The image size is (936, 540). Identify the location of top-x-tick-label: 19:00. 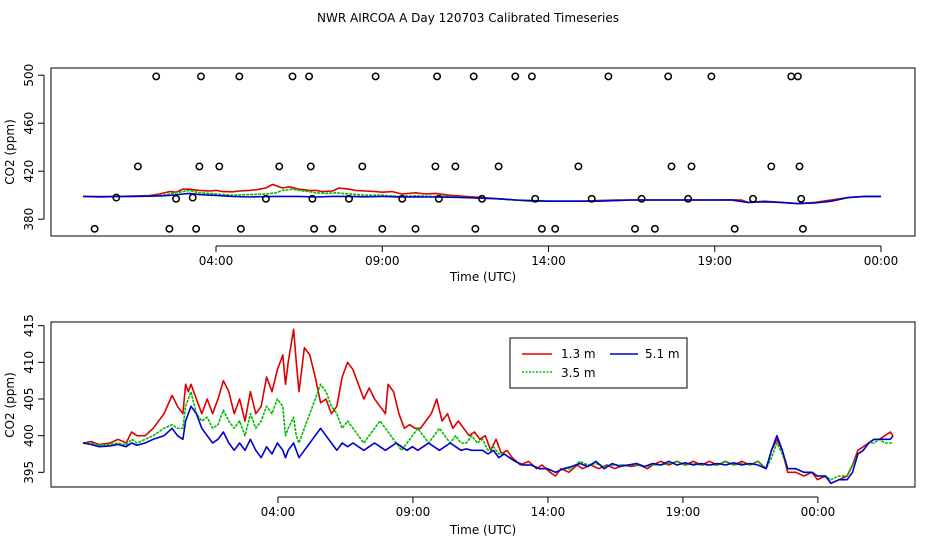
(714, 261).